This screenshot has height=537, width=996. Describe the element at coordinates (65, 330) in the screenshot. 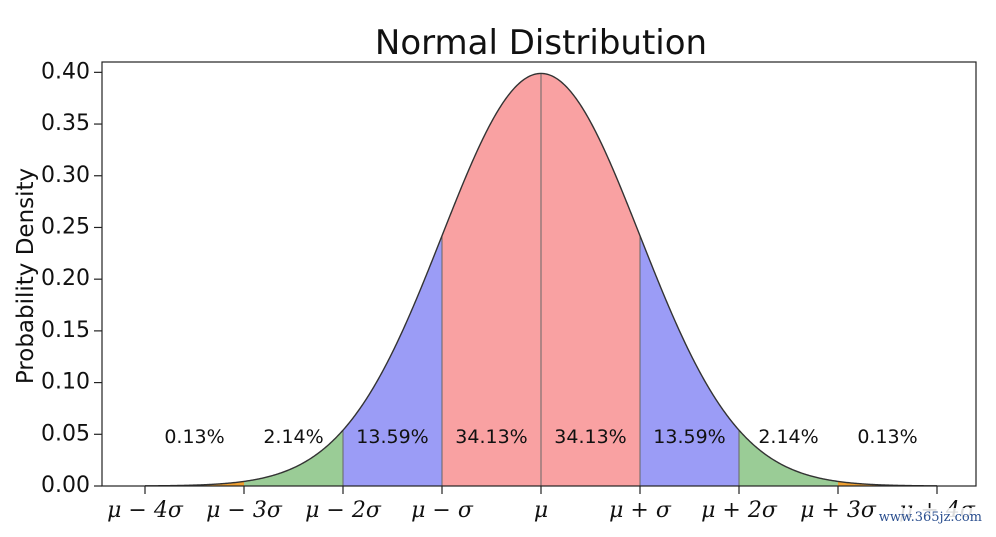

I see `y-tick-label-3: 0.15` at that location.